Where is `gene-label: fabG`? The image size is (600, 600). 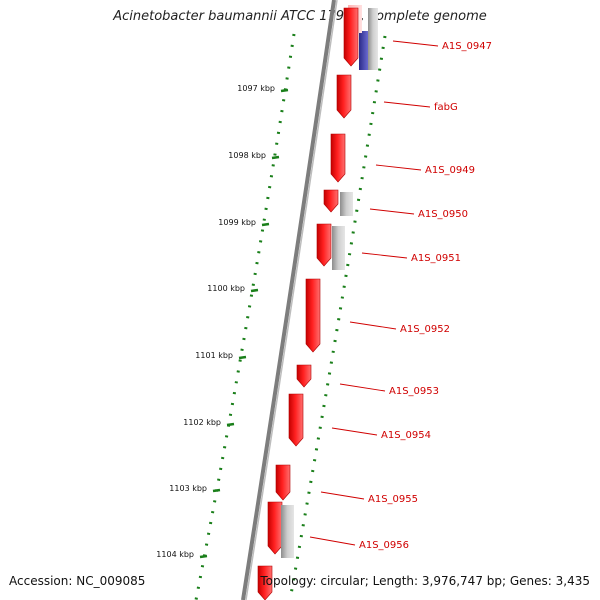
gene-label: fabG is located at coordinates (446, 107).